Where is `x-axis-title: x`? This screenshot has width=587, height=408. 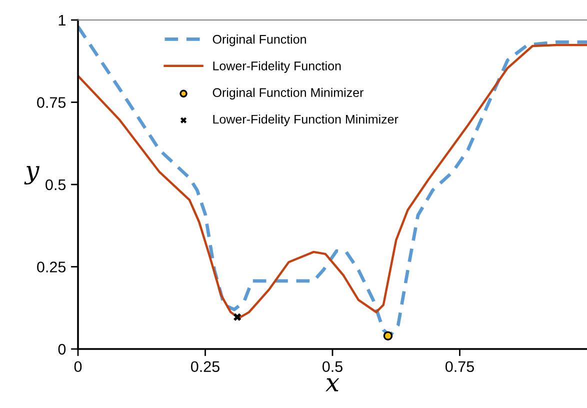
x-axis-title: x is located at coordinates (333, 385).